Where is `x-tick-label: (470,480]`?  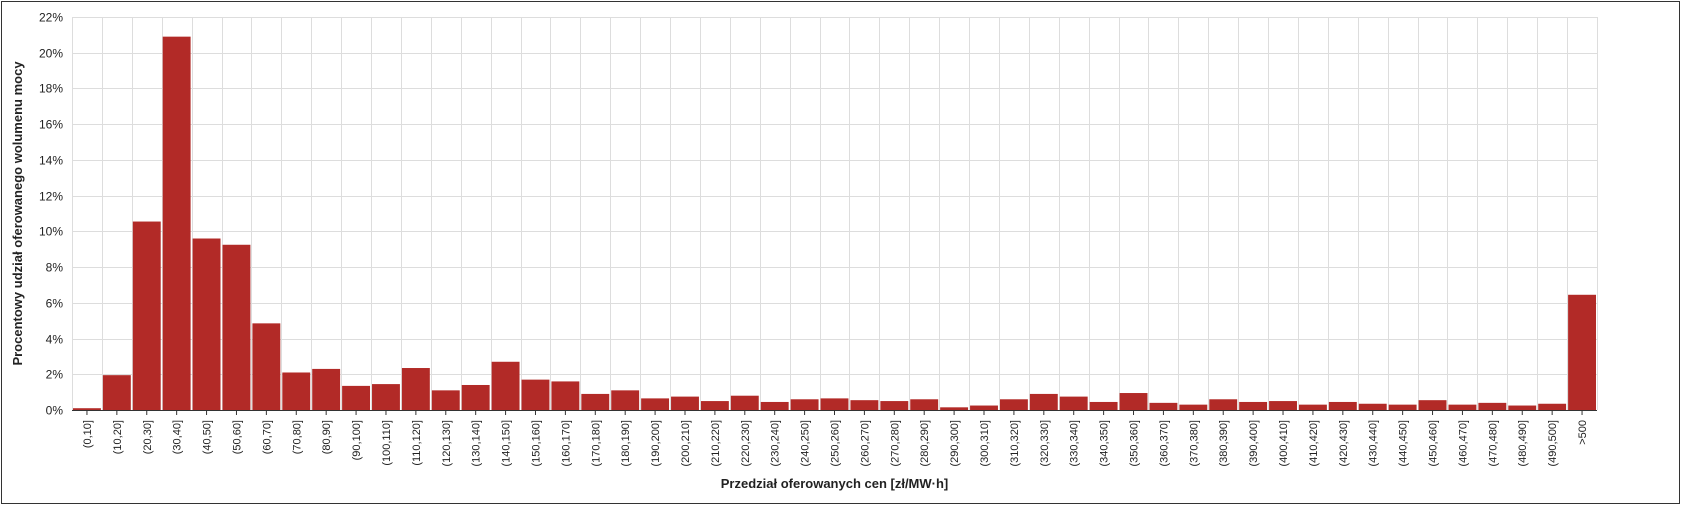
x-tick-label: (470,480] is located at coordinates (1493, 443).